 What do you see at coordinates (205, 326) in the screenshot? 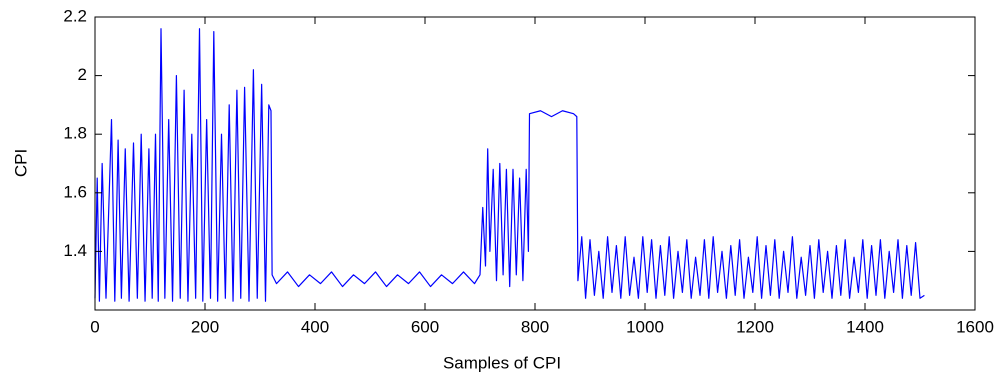
I see `x-tick-label: 200` at bounding box center [205, 326].